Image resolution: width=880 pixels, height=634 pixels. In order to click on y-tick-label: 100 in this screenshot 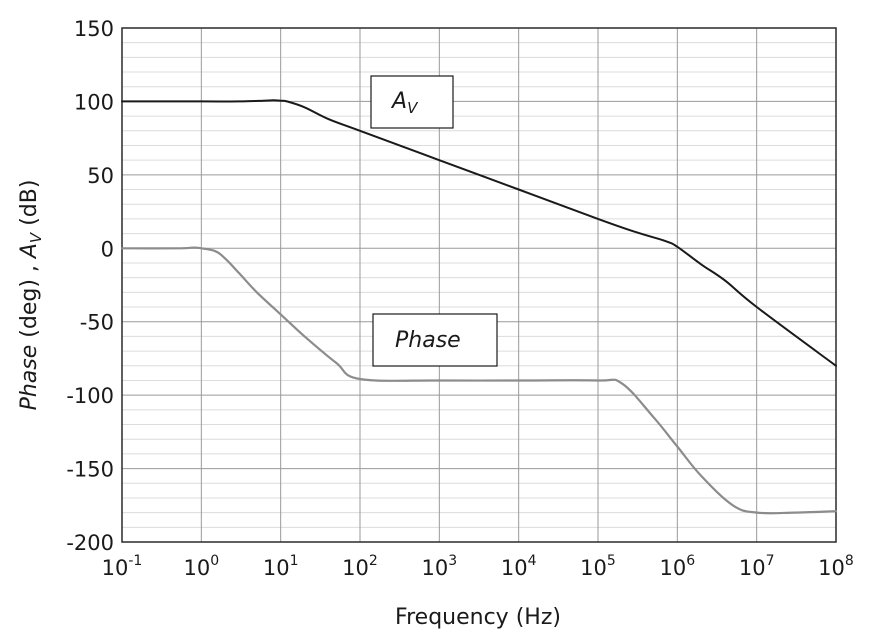, I will do `click(94, 102)`.